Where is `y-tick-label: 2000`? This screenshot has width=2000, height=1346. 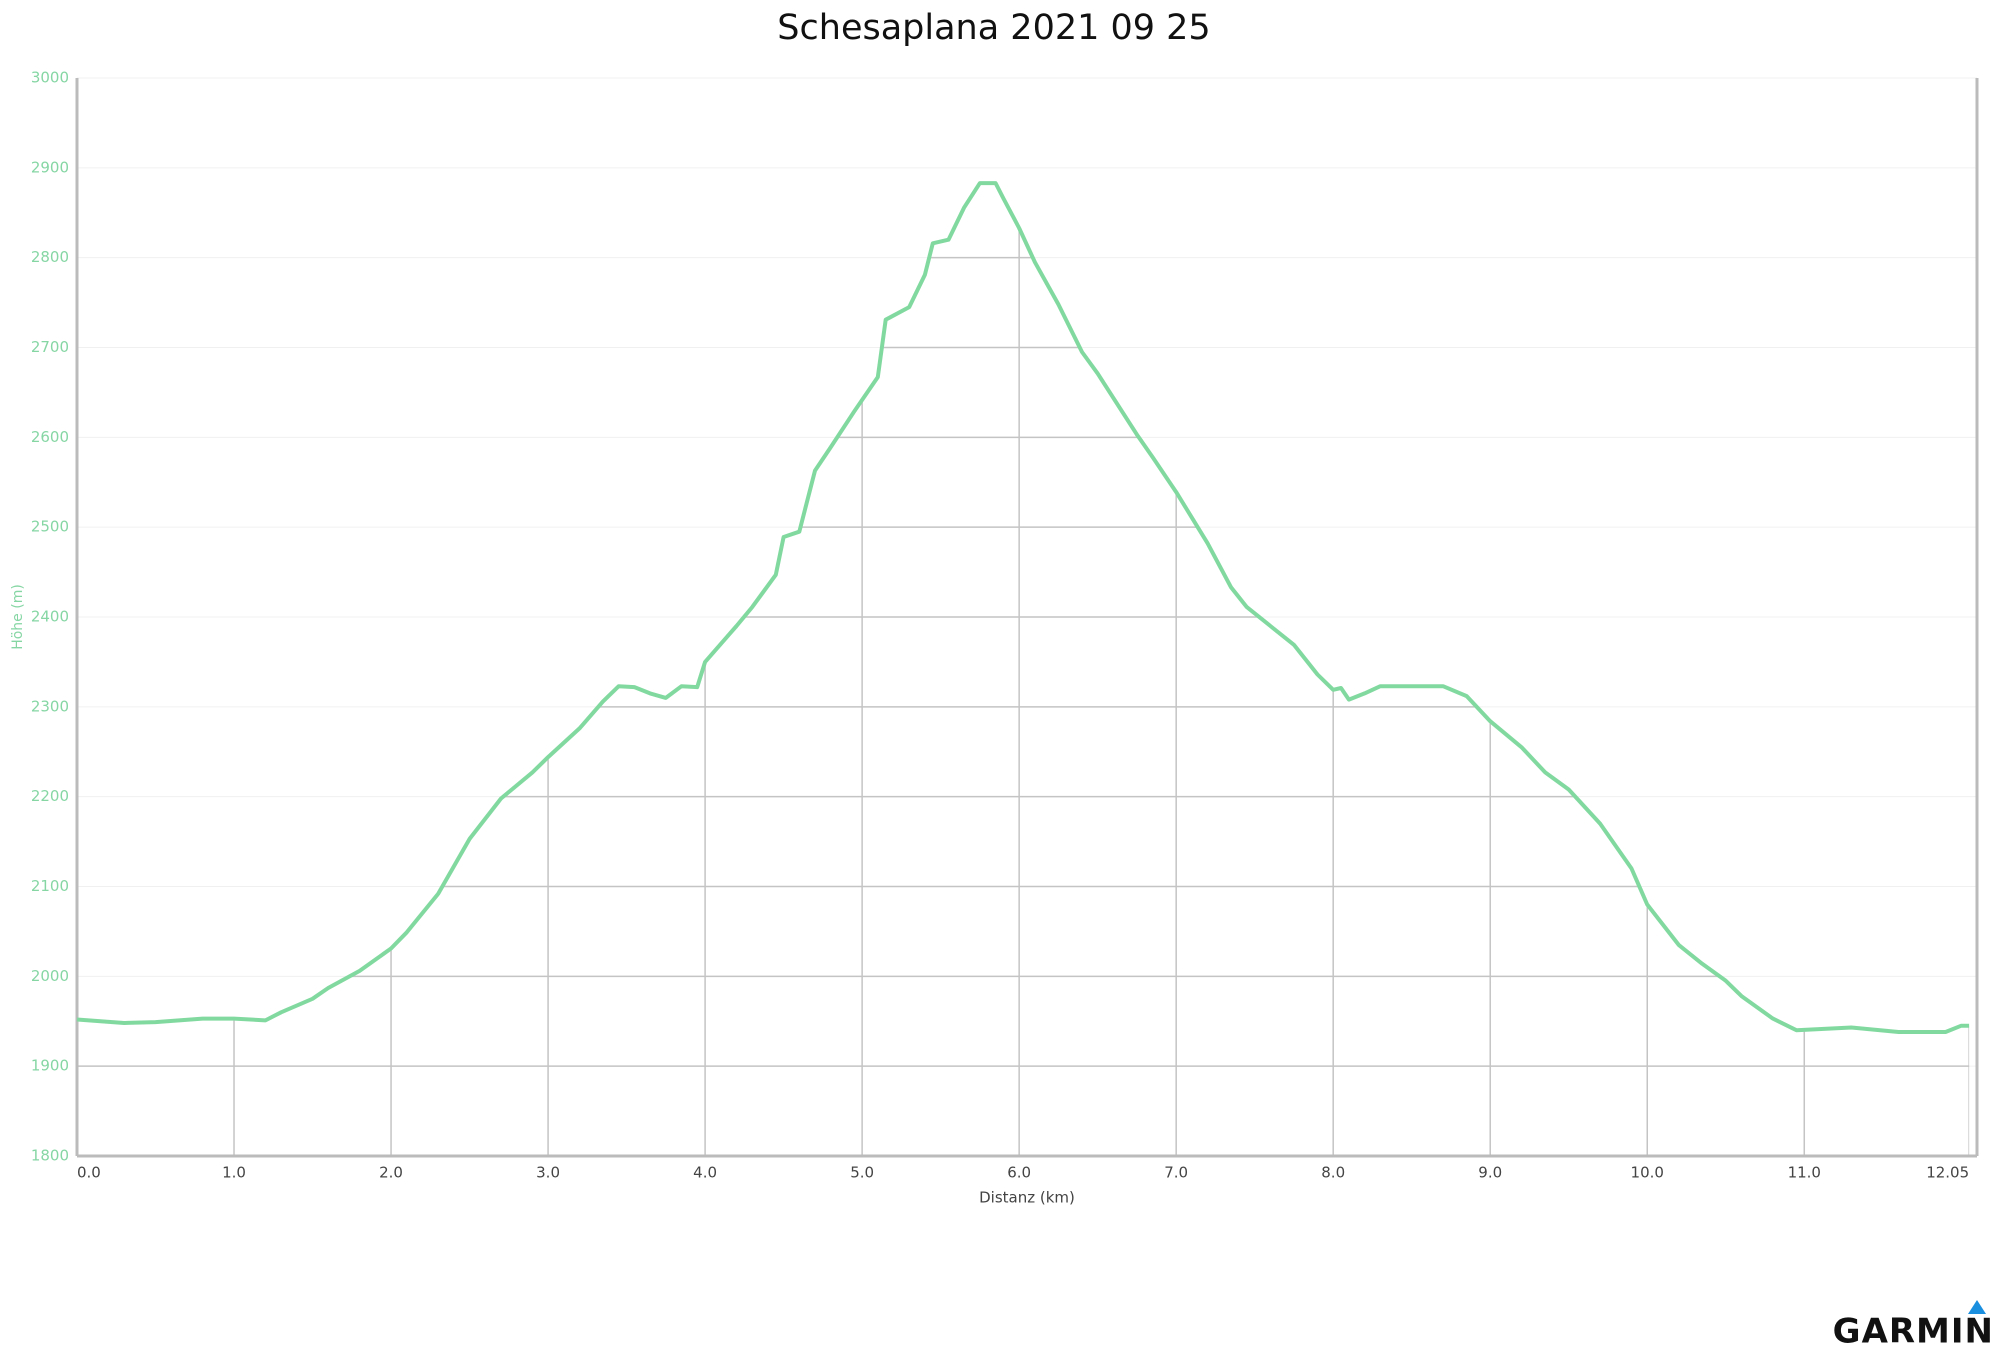 y-tick-label: 2000 is located at coordinates (50, 976).